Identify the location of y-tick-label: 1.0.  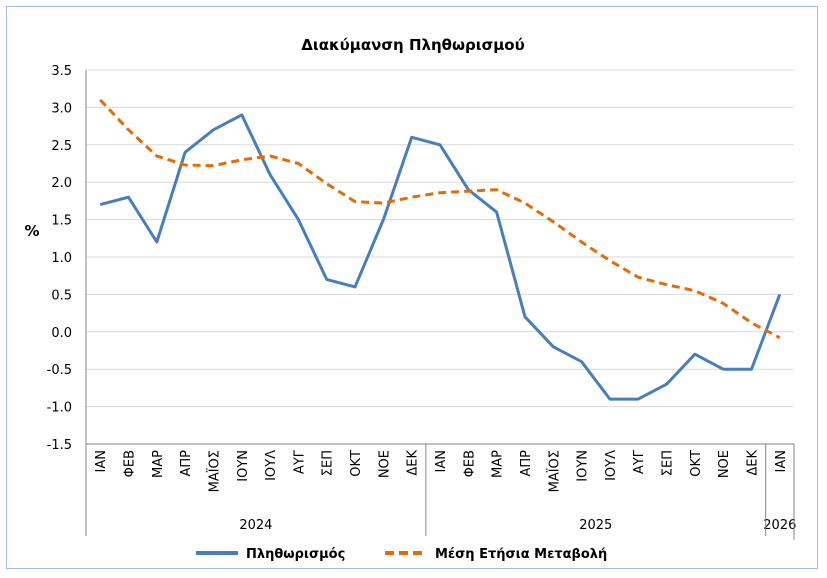
(61, 258).